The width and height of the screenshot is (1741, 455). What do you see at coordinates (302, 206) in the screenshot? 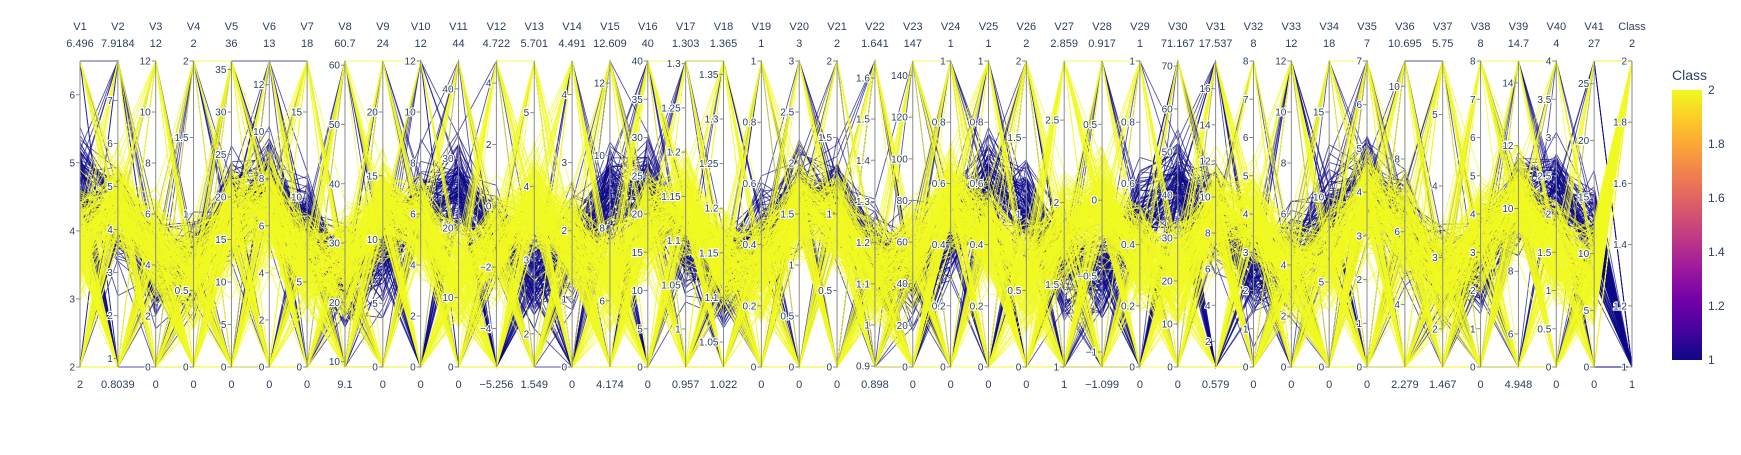
I see `axis-v7: V7 18 00 5 10 15` at bounding box center [302, 206].